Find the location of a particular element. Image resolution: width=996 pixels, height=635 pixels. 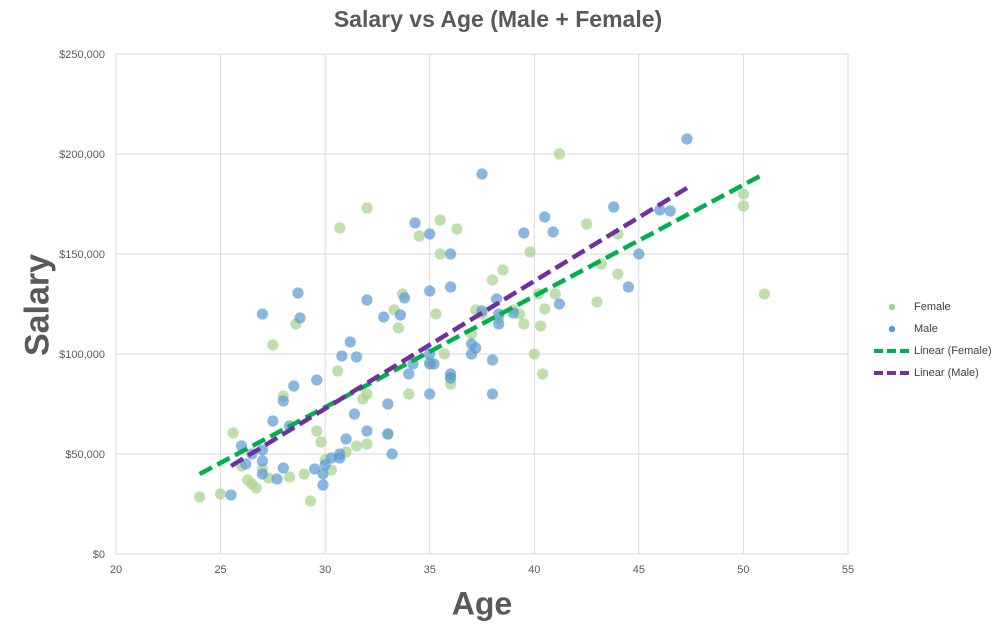

x-tick-label: 25 is located at coordinates (220, 570).